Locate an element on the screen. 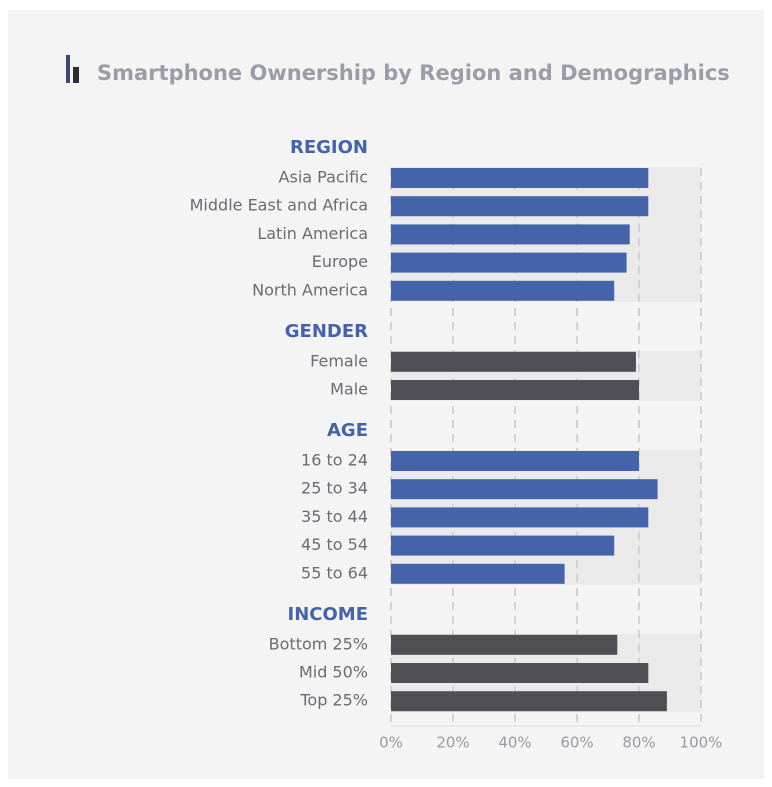 The width and height of the screenshot is (772, 787). category-label: Latin America is located at coordinates (312, 233).